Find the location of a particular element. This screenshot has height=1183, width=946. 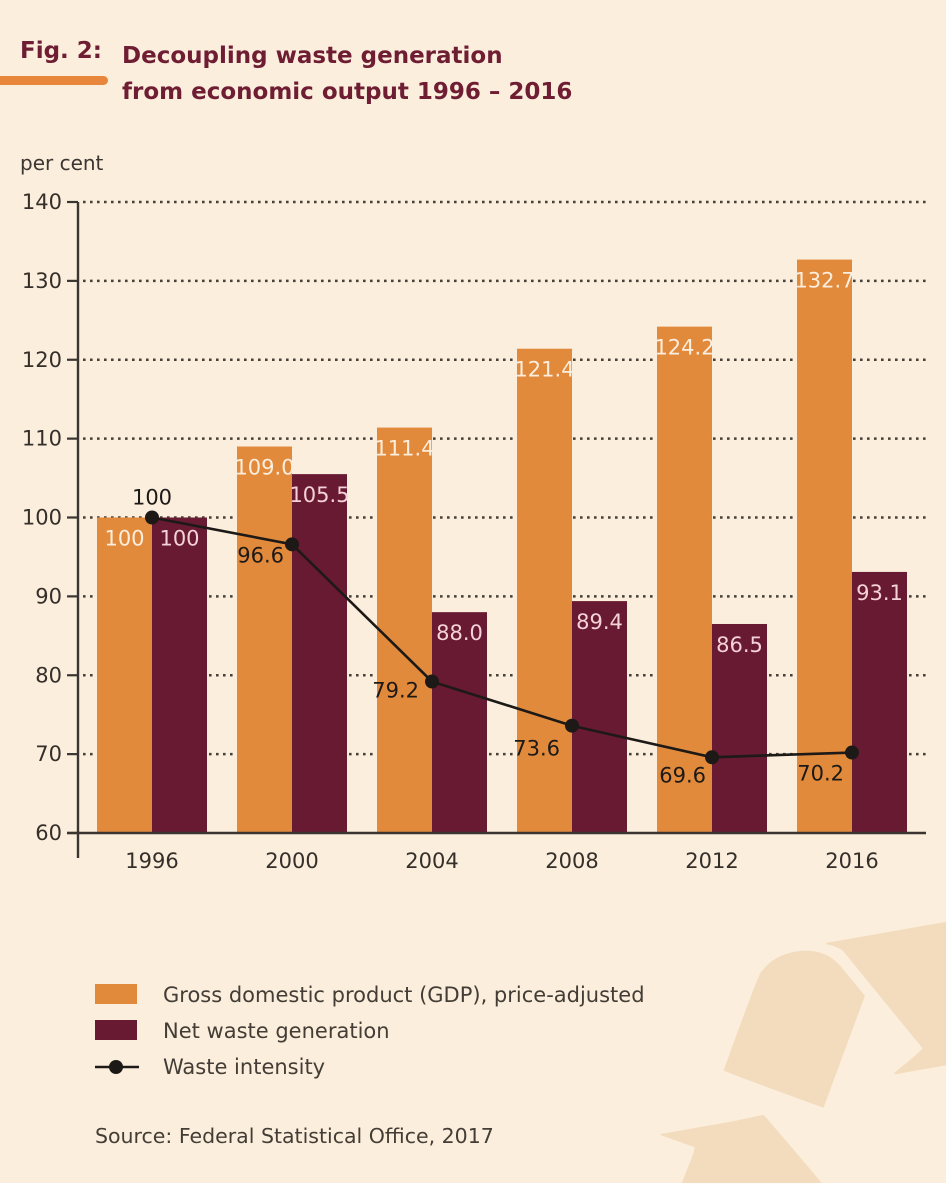

svg-text: 70.2 is located at coordinates (820, 774).